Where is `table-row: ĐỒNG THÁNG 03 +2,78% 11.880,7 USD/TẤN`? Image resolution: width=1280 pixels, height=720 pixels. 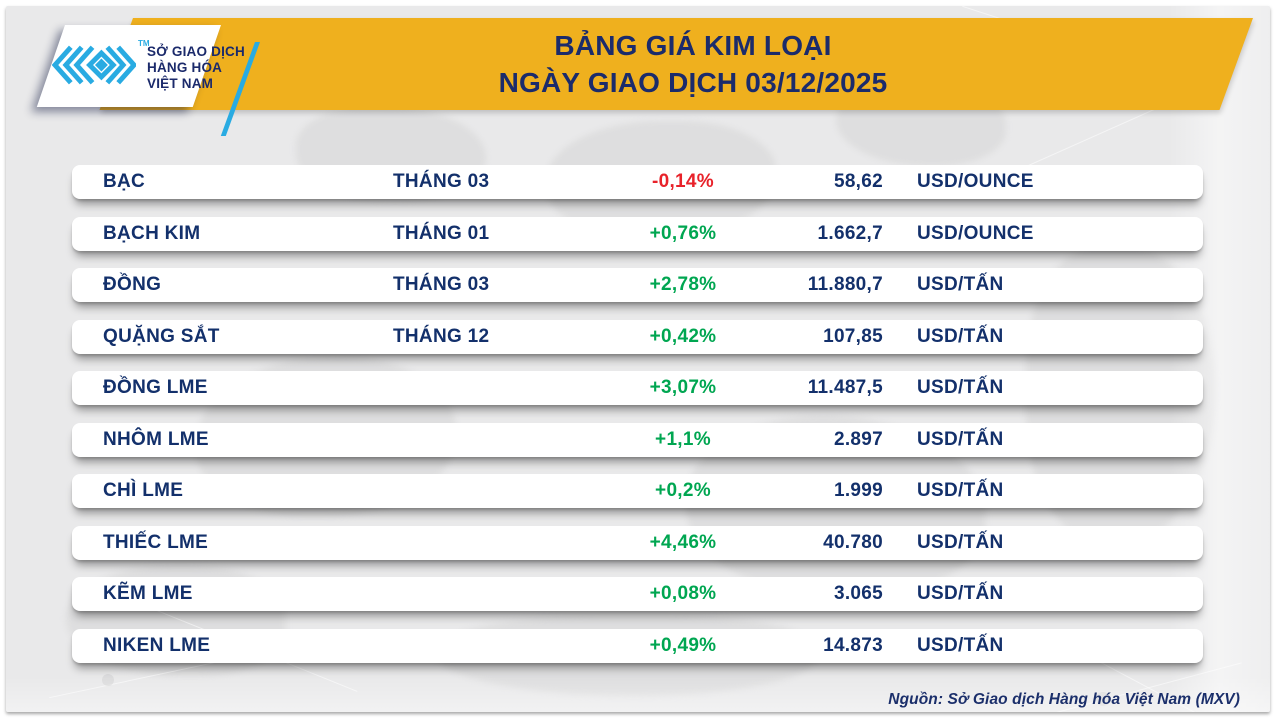 table-row: ĐỒNG THÁNG 03 +2,78% 11.880,7 USD/TẤN is located at coordinates (637, 285).